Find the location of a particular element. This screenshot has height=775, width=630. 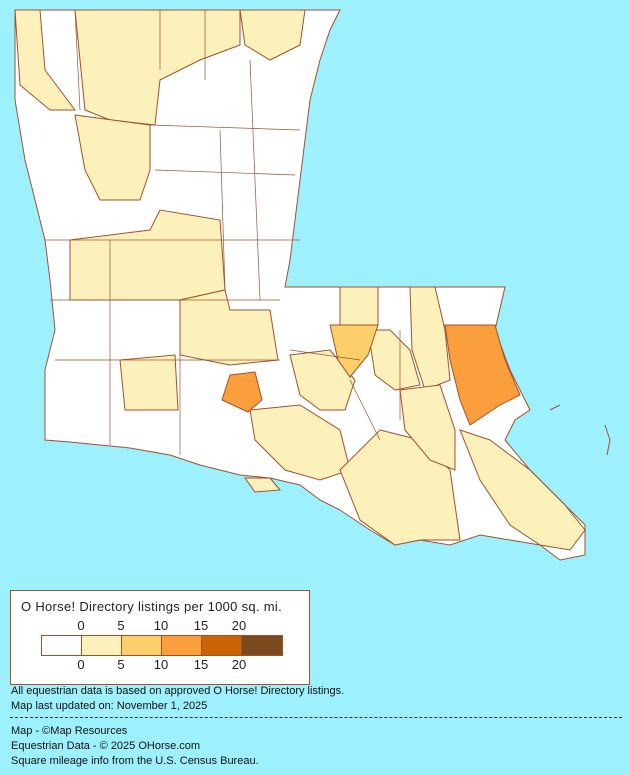

coastal-islands is located at coordinates (580, 430).